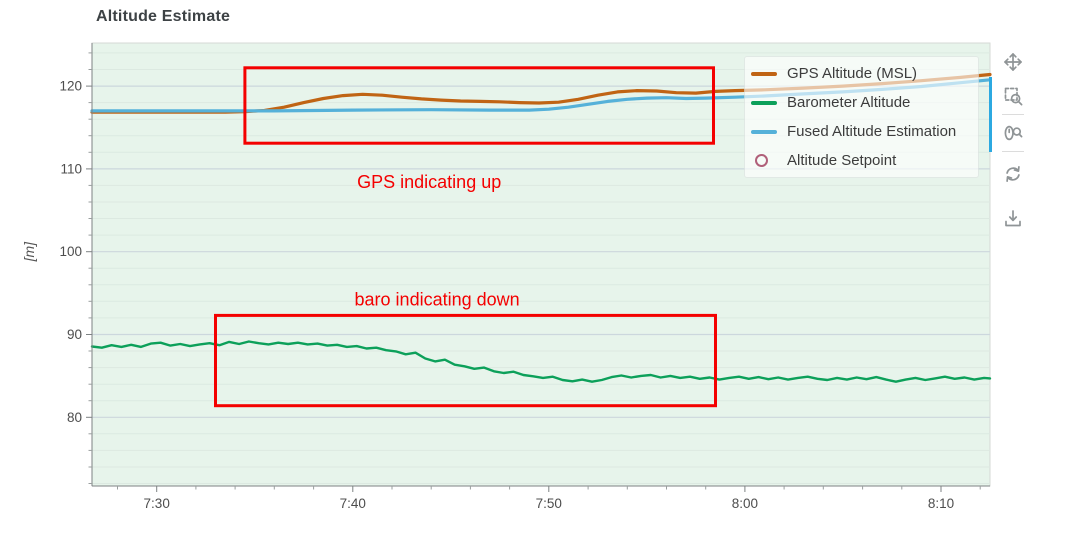 This screenshot has width=1086, height=534. I want to click on x-tick-label: 8:10, so click(941, 503).